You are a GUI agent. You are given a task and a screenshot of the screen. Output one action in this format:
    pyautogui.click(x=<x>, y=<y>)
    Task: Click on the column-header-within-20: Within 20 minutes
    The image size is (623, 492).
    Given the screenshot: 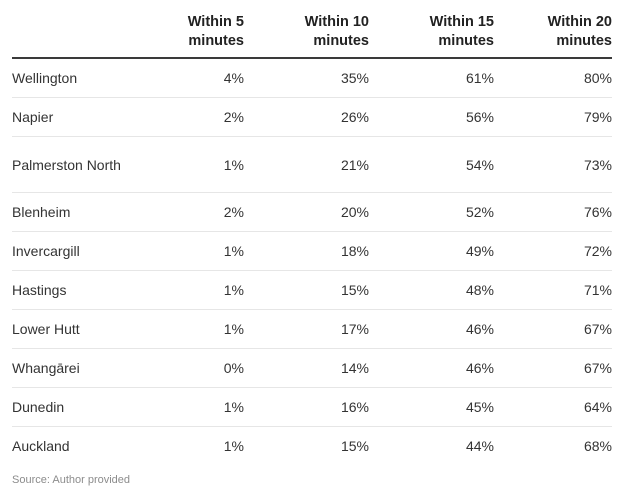 What is the action you would take?
    pyautogui.click(x=580, y=32)
    